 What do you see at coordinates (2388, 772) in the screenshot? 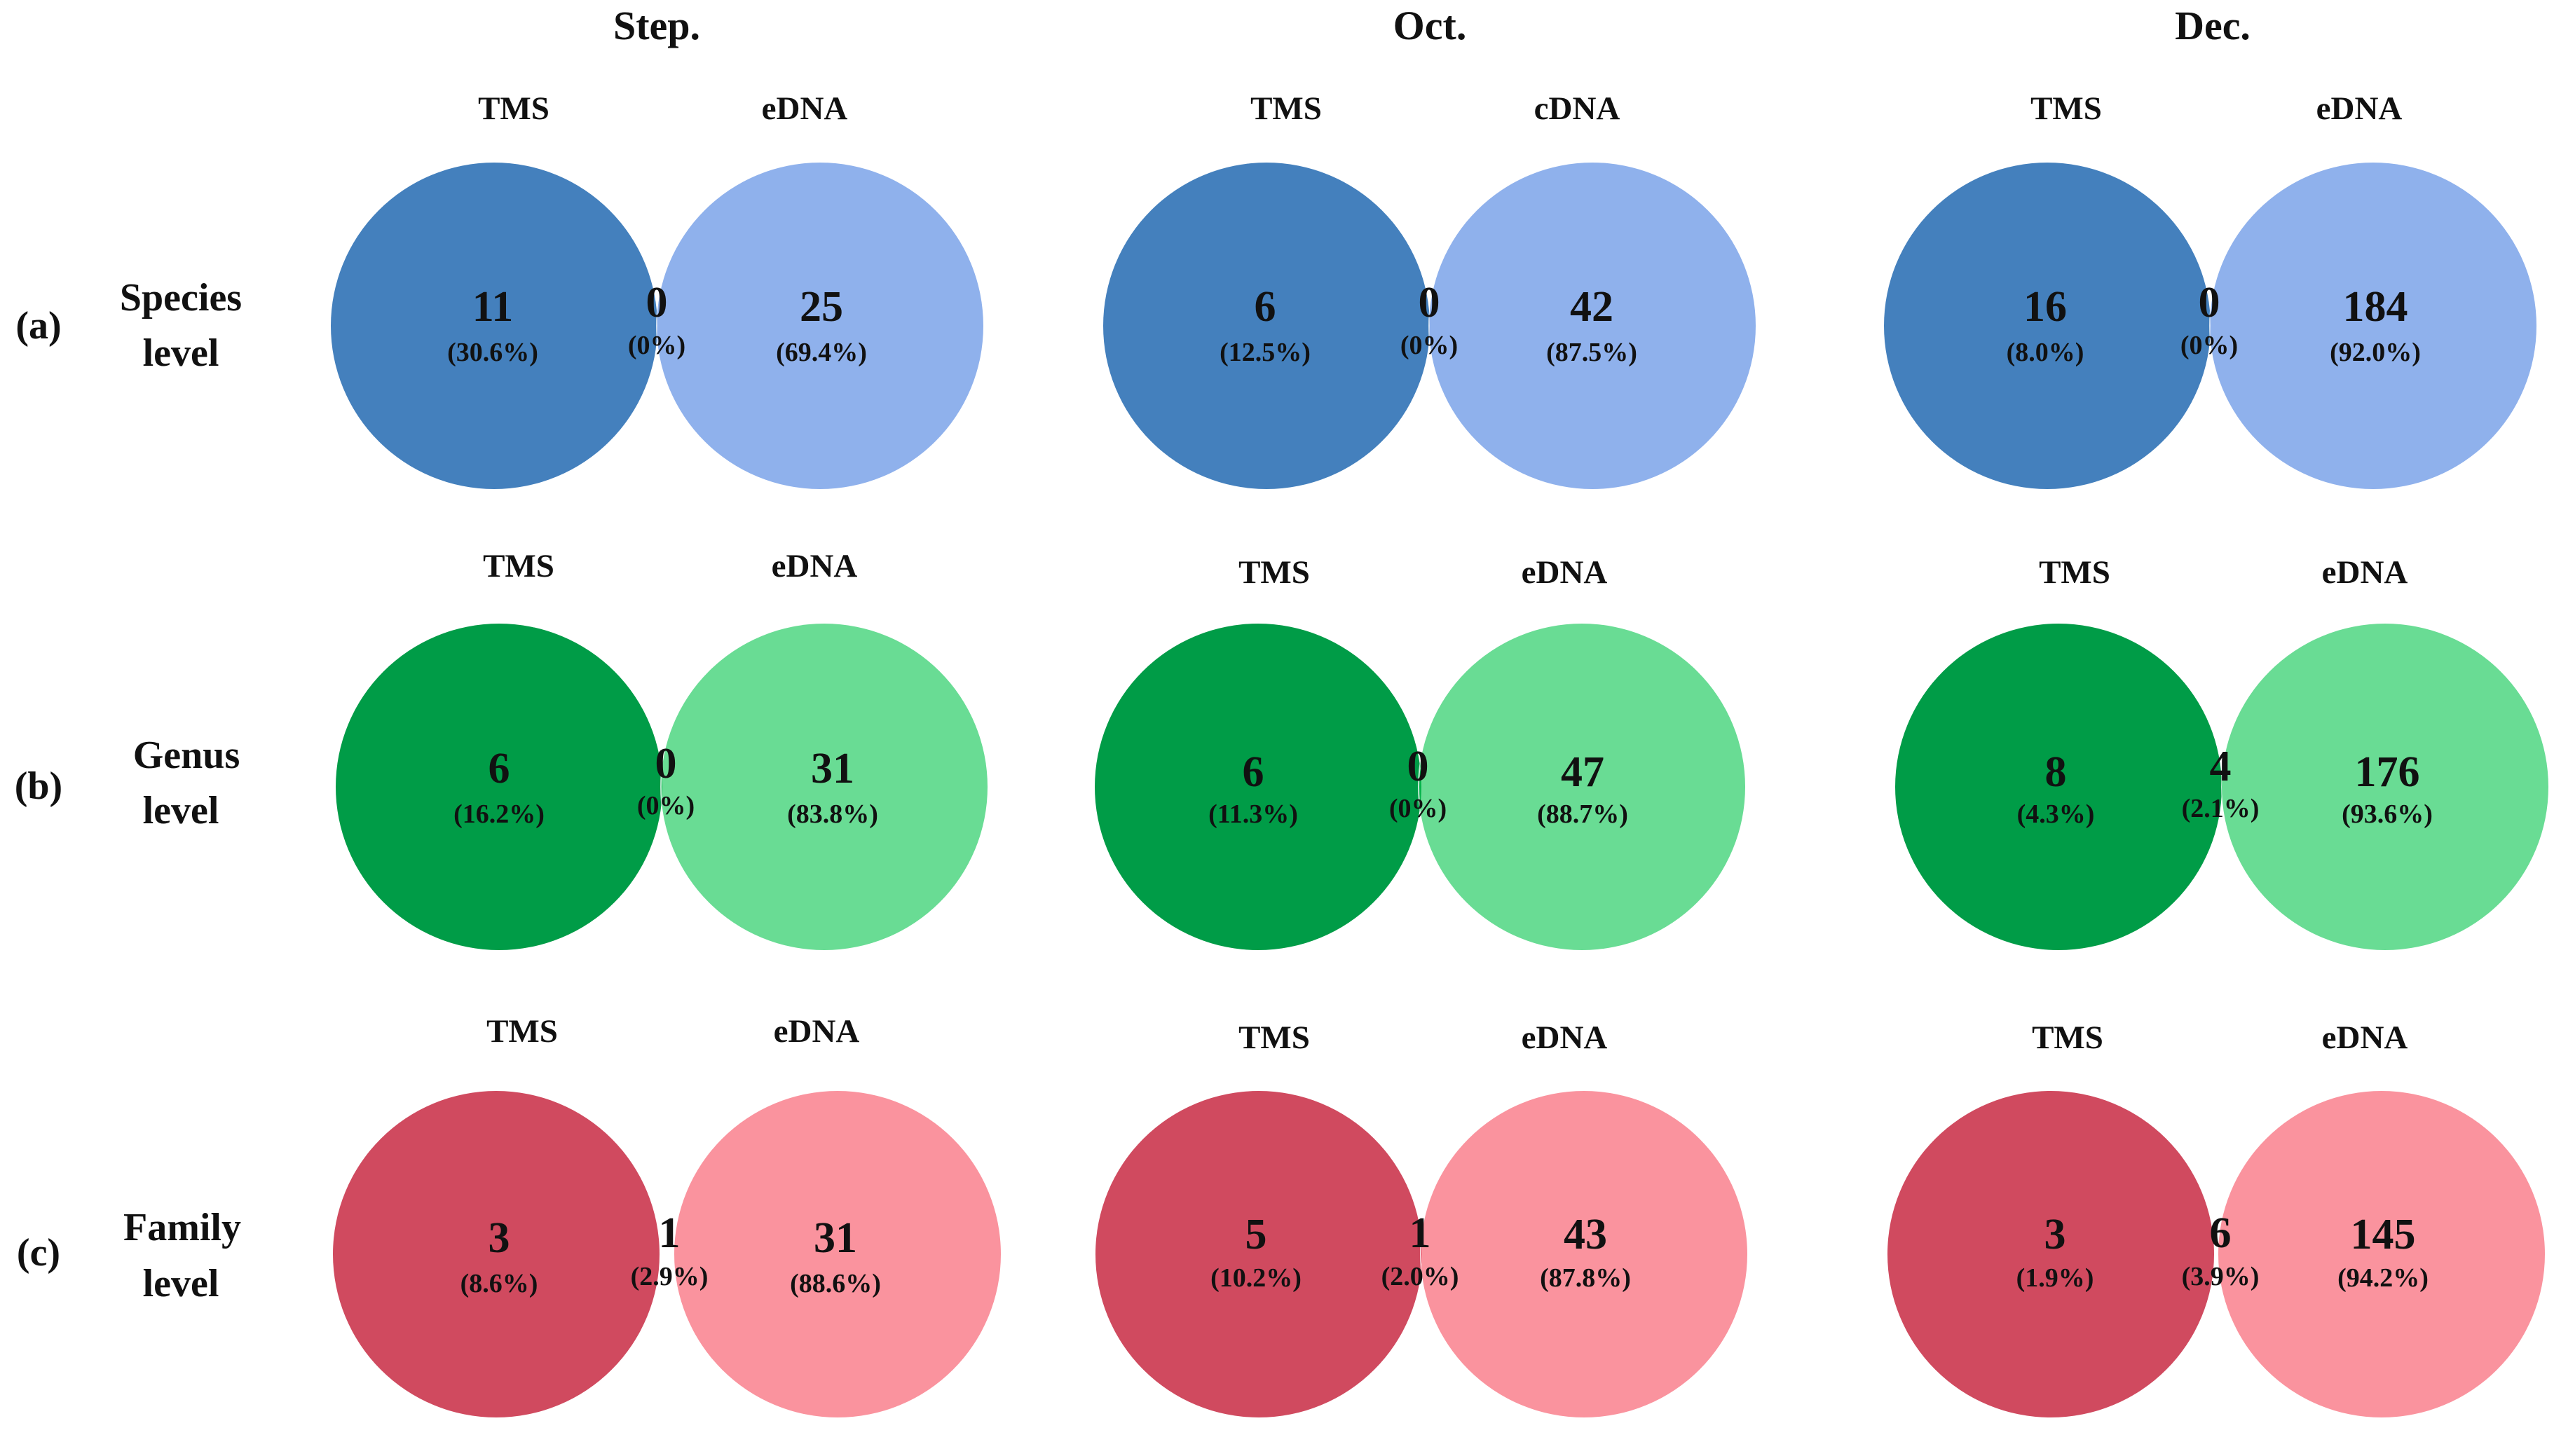
I see `count-edna-only: 176` at bounding box center [2388, 772].